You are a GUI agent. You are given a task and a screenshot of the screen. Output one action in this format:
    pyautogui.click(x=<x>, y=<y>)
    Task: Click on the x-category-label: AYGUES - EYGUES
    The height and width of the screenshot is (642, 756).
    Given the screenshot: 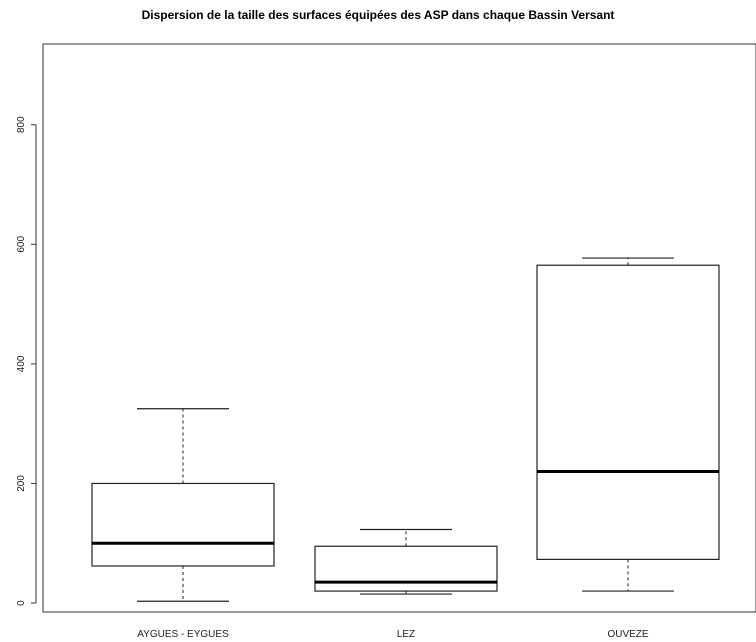 What is the action you would take?
    pyautogui.click(x=183, y=634)
    